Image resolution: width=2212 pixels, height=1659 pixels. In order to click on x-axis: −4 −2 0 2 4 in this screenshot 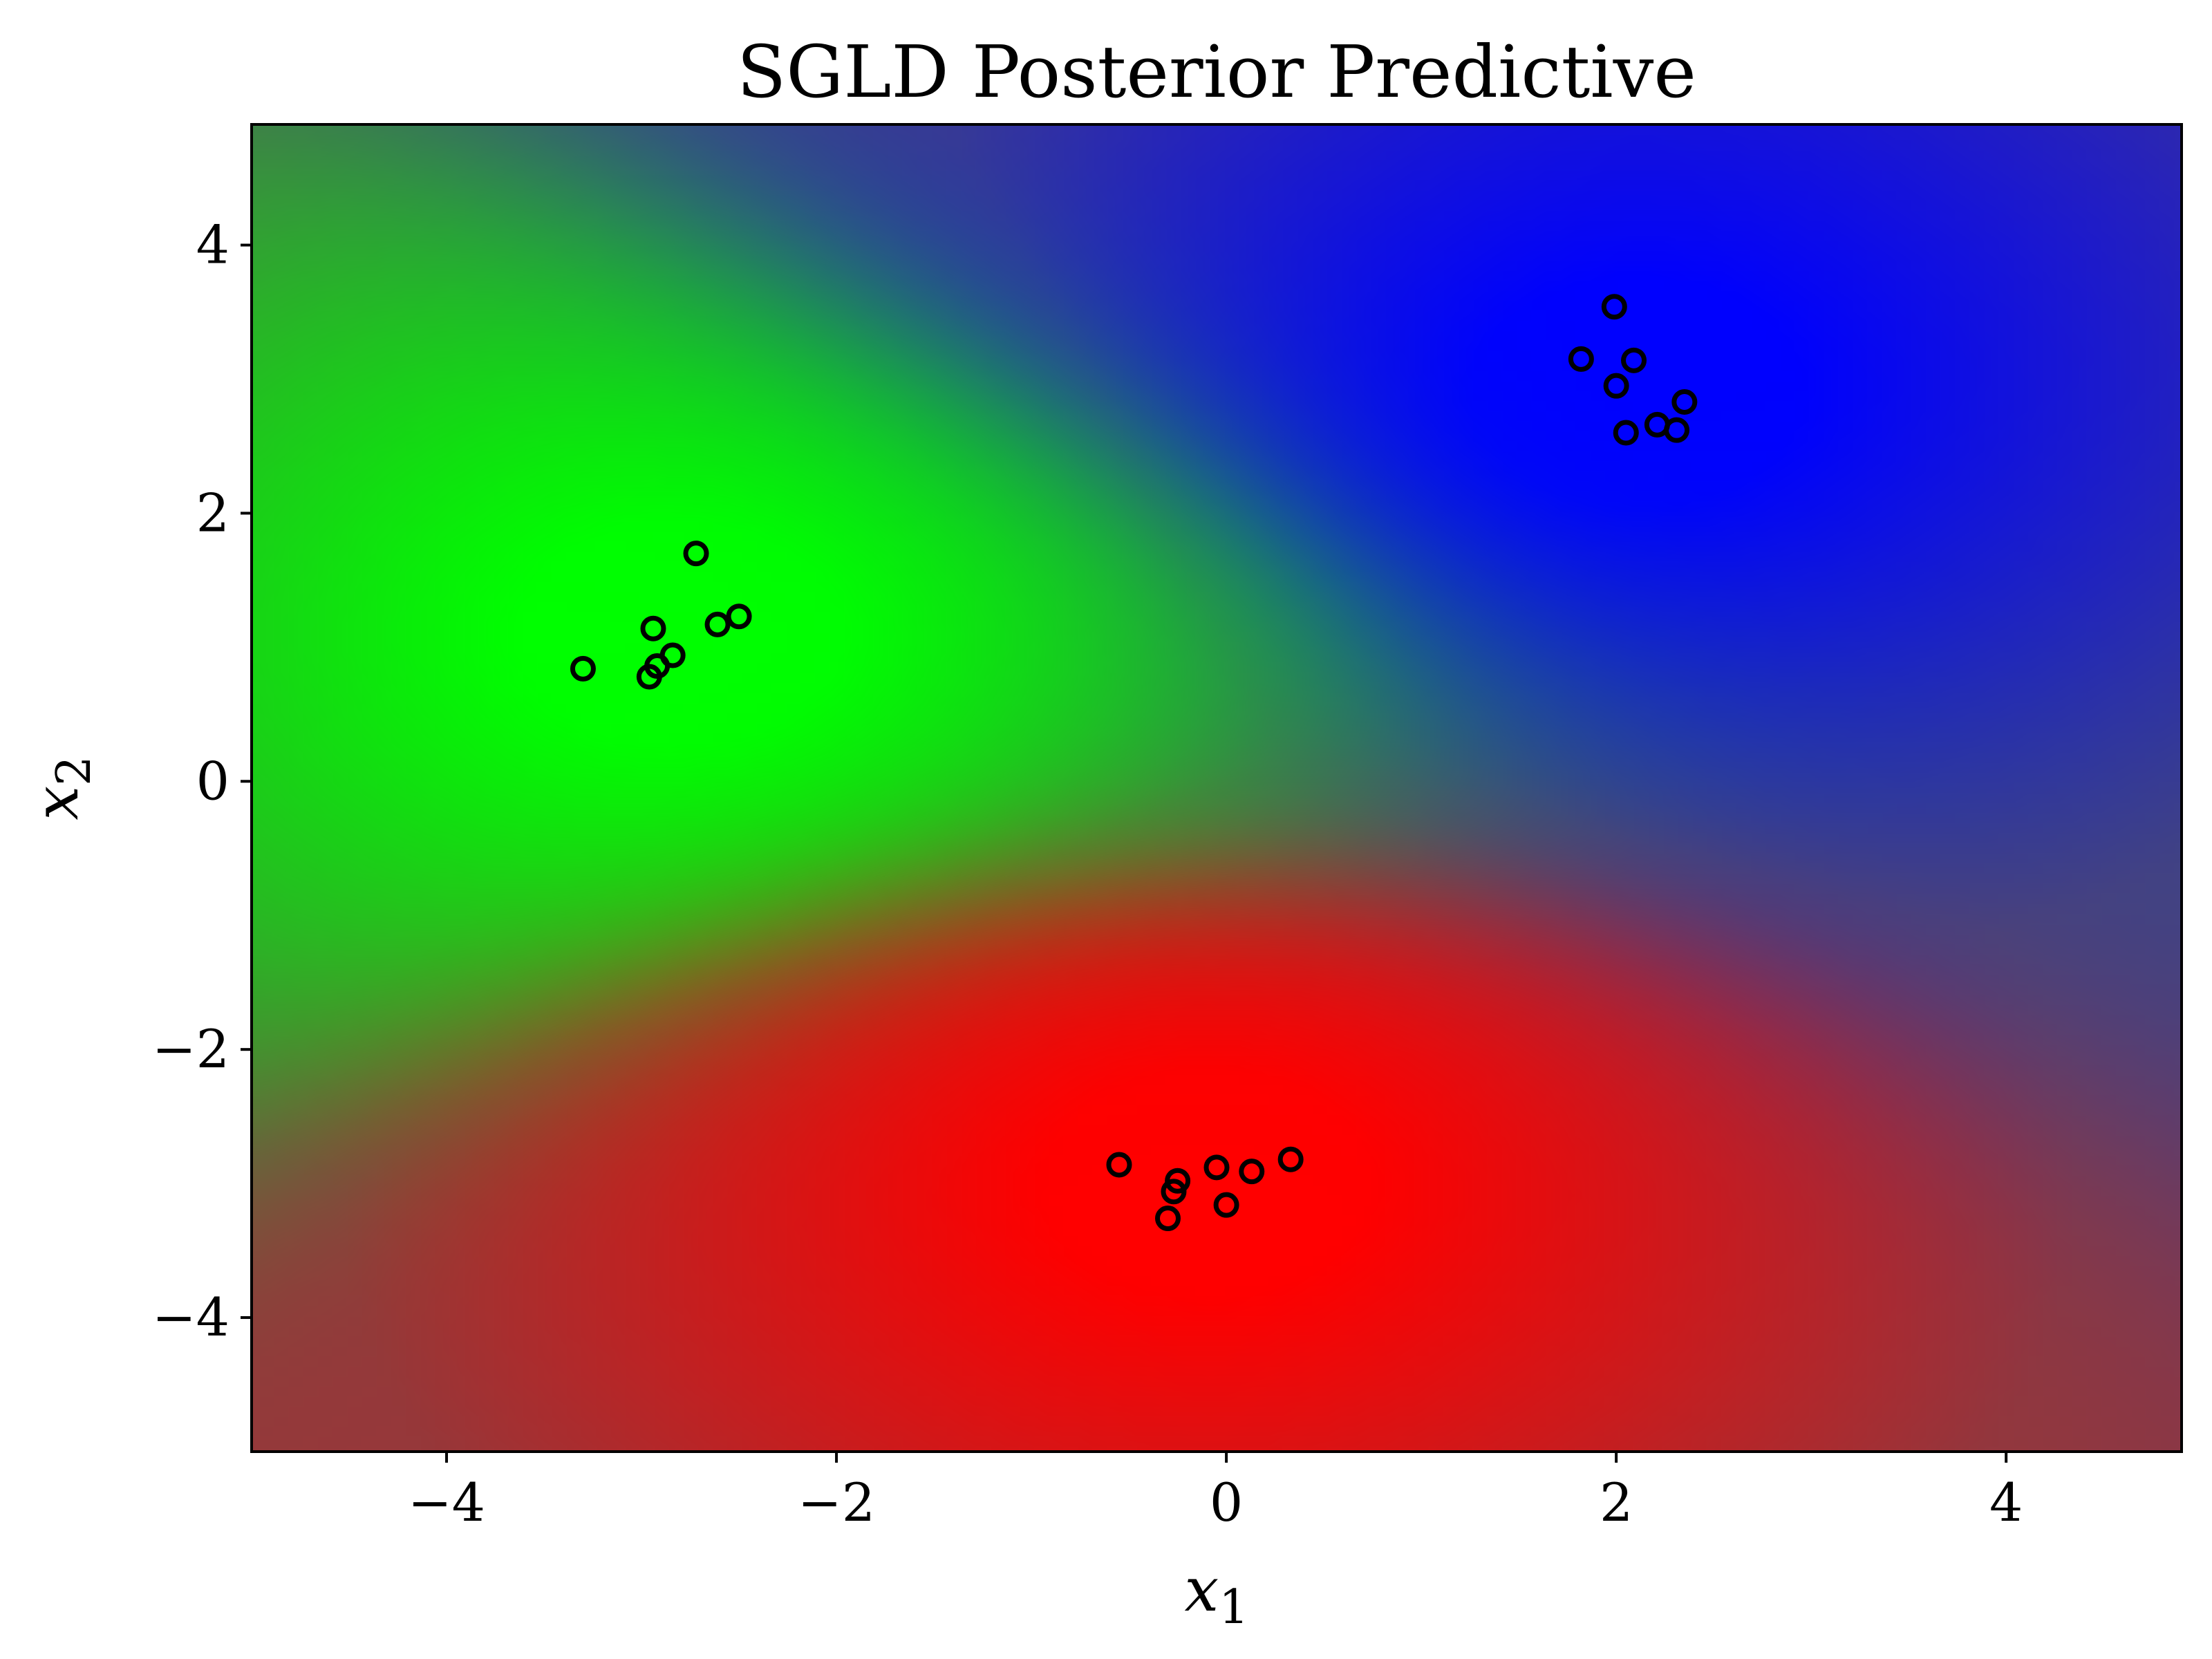, I will do `click(1215, 1493)`.